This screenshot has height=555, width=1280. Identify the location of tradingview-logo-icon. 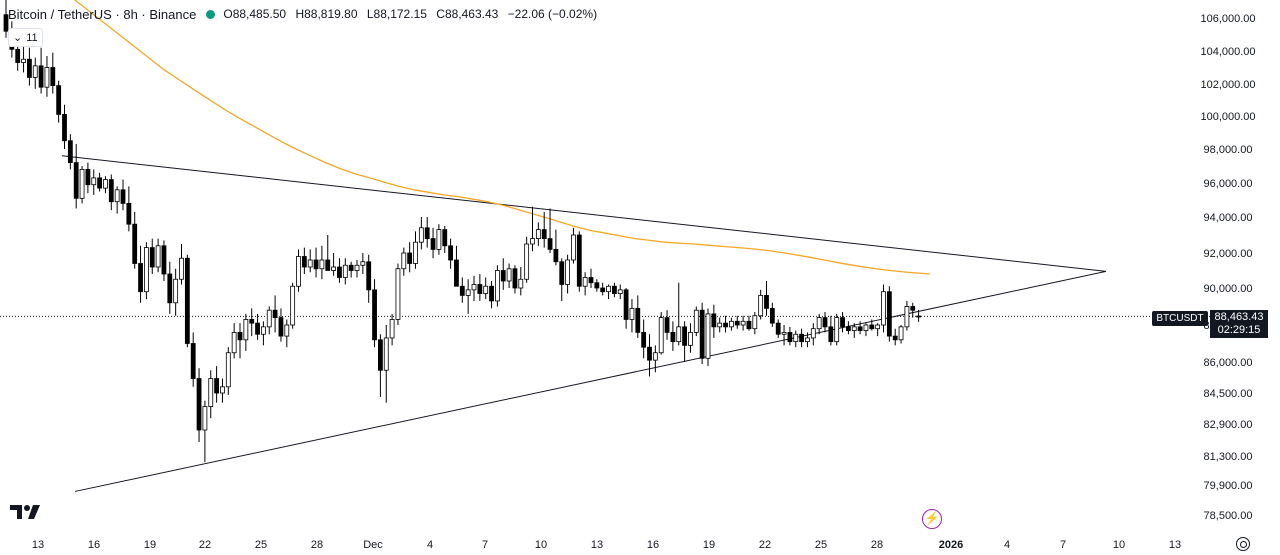
(26, 512).